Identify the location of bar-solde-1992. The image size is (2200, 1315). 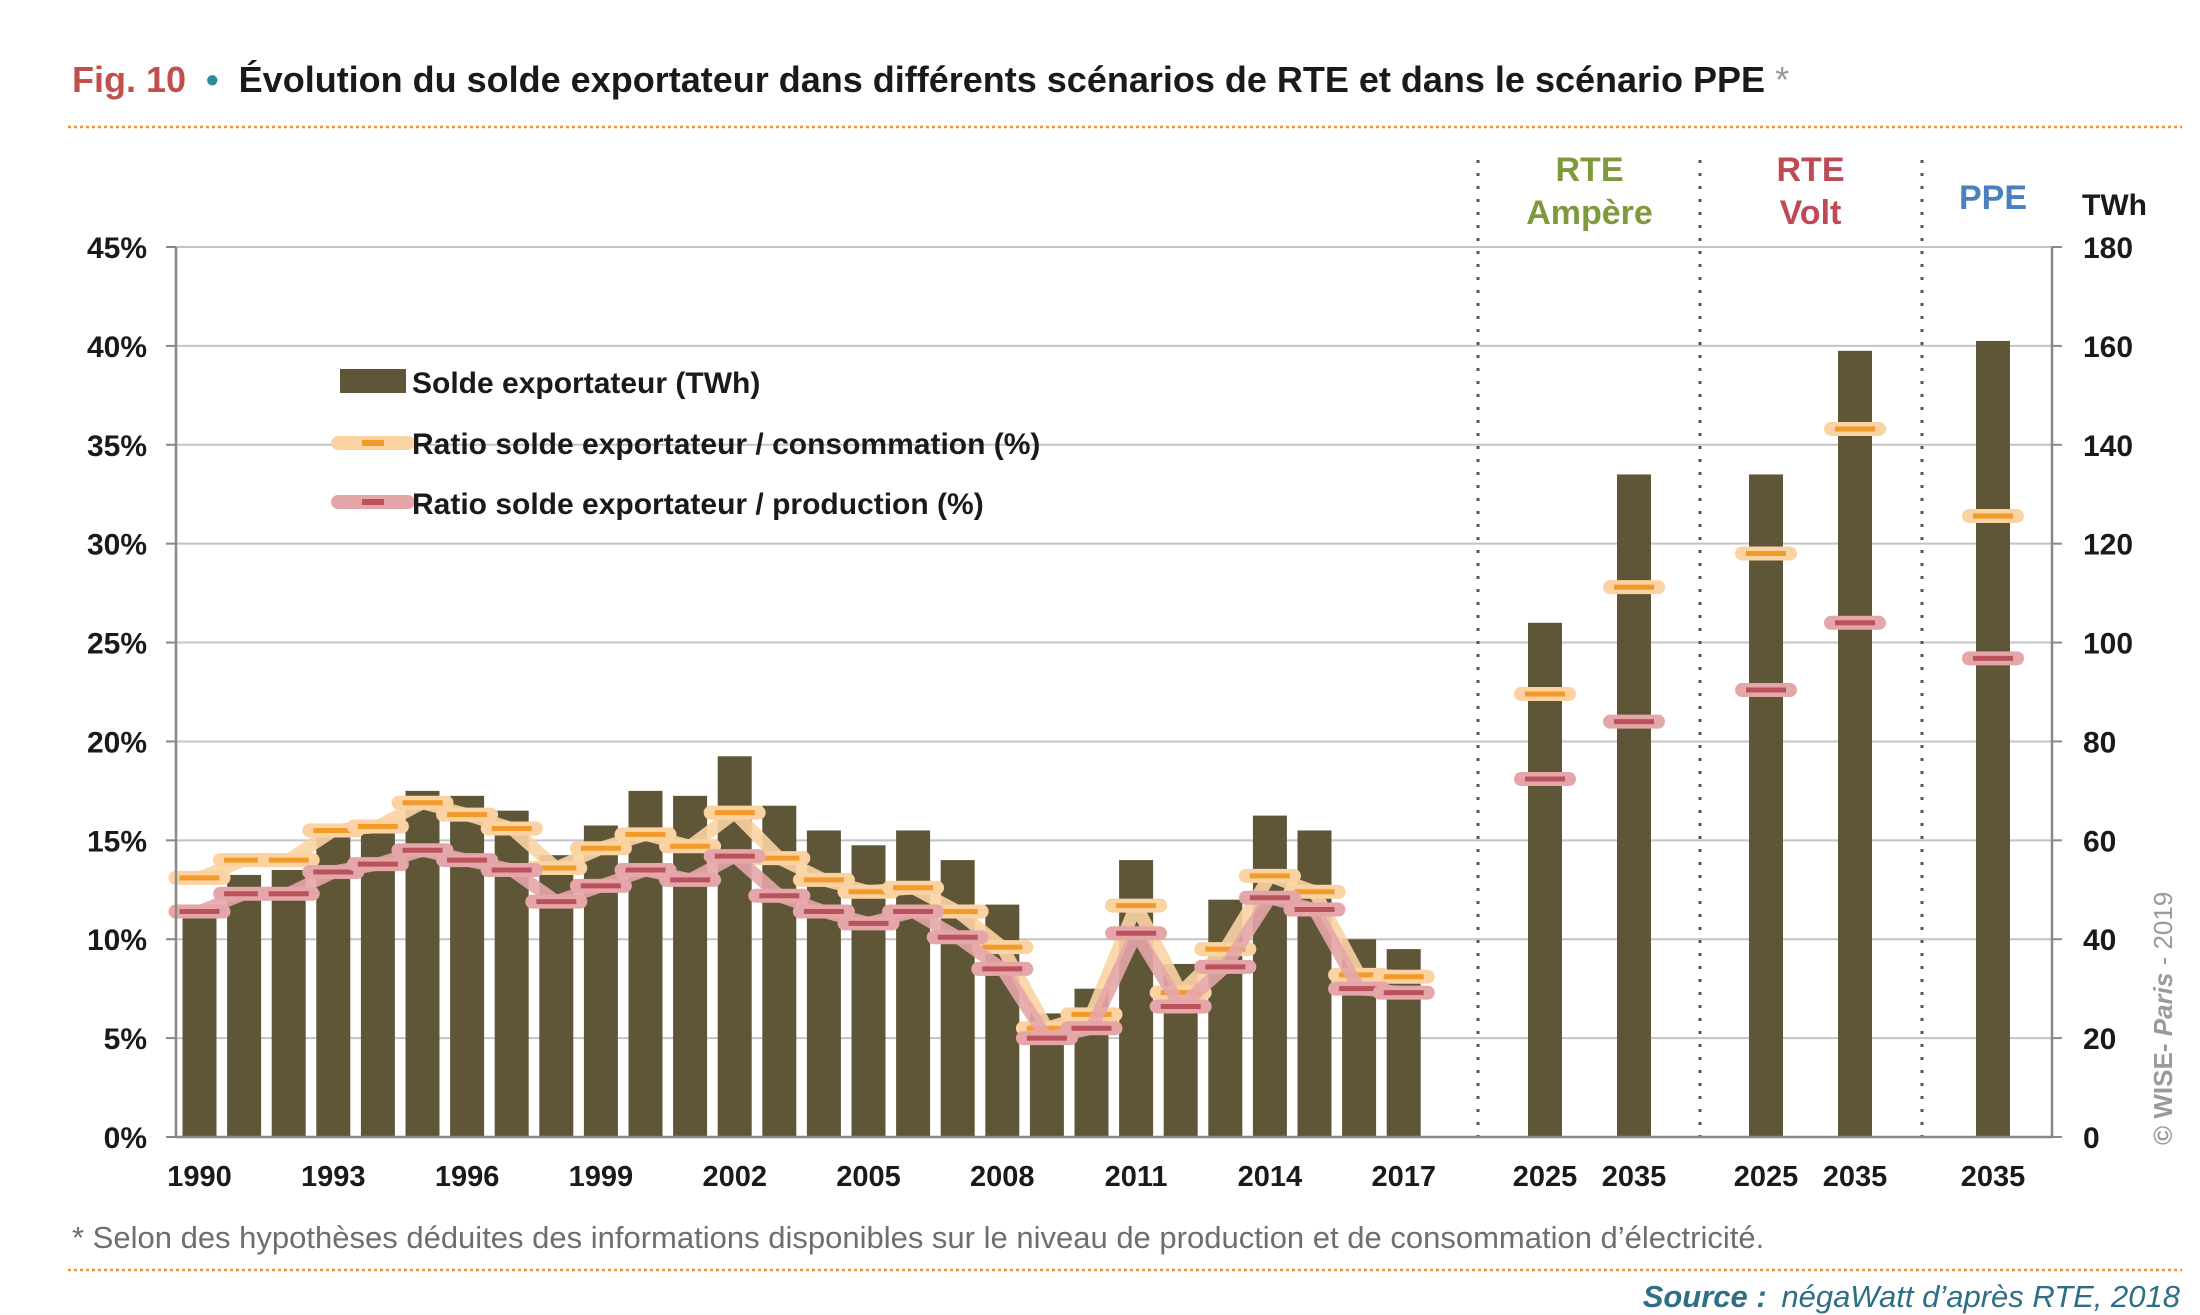
(288, 1003).